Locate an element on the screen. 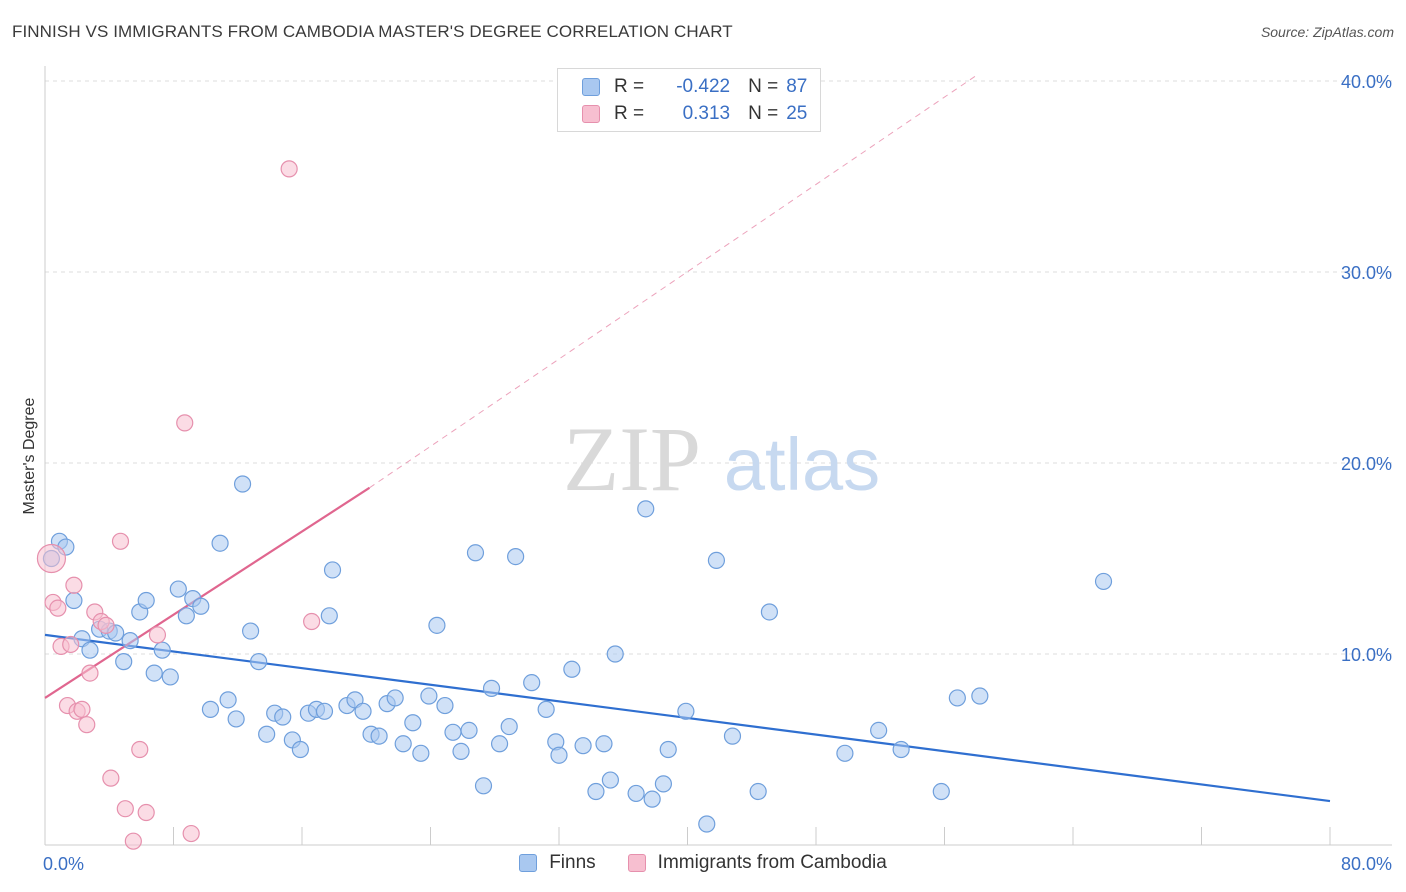 The image size is (1406, 892). y-tick-label: 20.0% is located at coordinates (1366, 464).